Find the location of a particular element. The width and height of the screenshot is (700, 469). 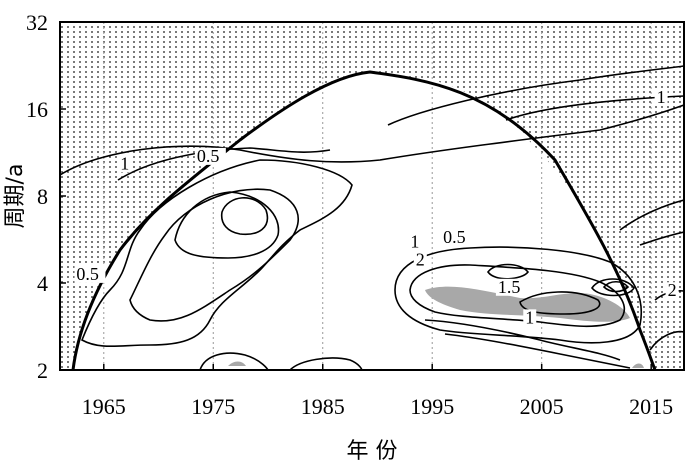

y-tick-label-16: 16 is located at coordinates (37, 109).